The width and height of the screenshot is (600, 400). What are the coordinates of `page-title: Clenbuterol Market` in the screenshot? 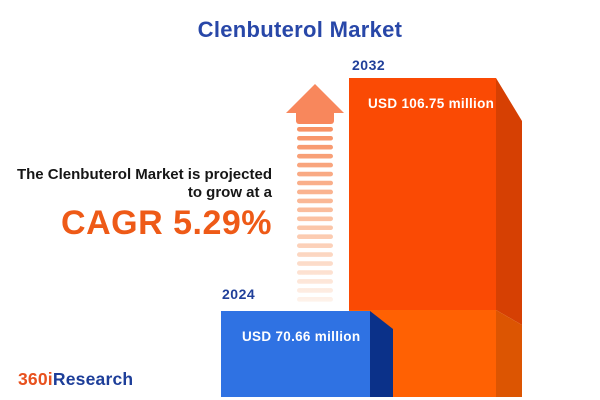 It's located at (300, 29).